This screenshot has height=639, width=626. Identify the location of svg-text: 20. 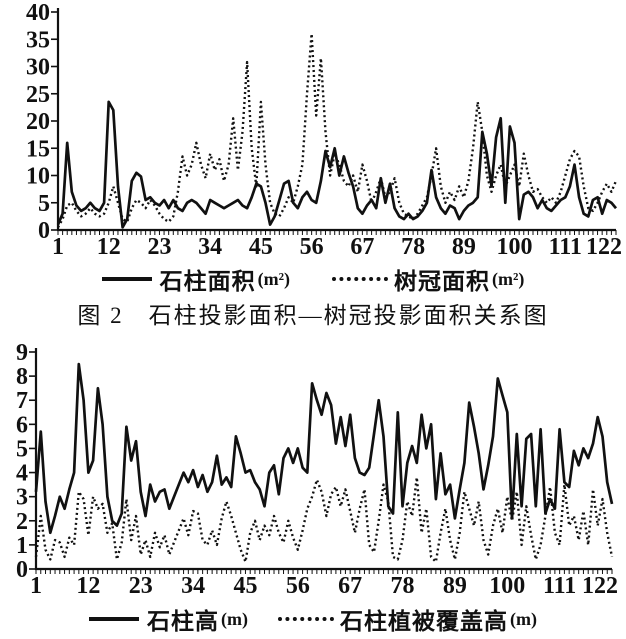
(38, 122).